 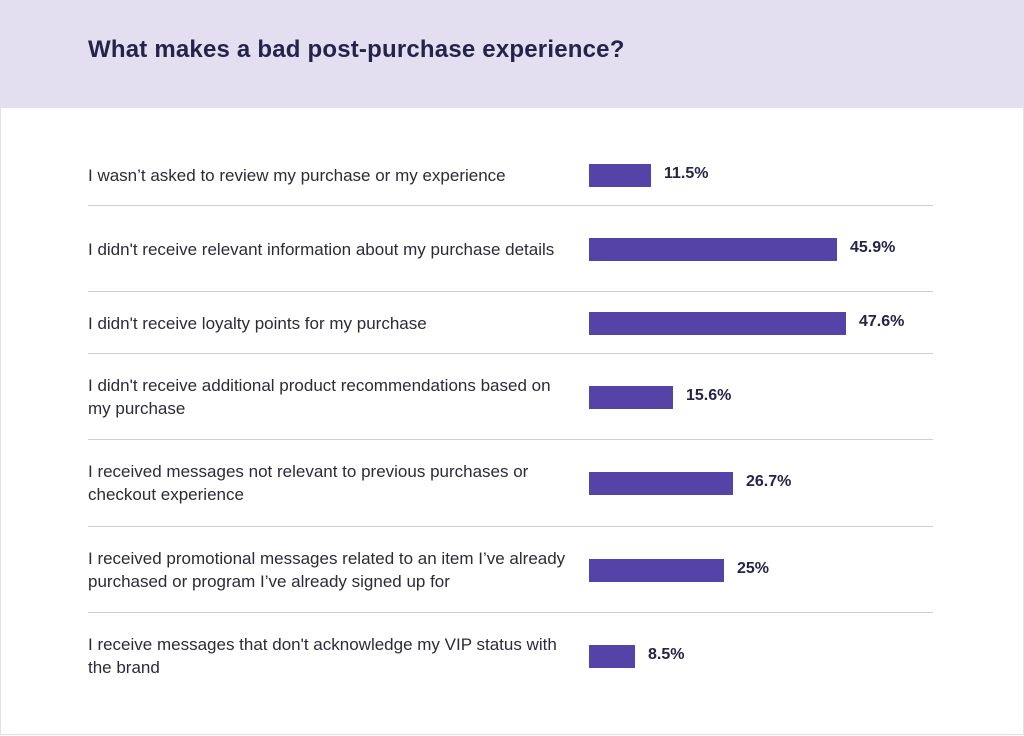 I want to click on data-label: 15.6%, so click(x=709, y=395).